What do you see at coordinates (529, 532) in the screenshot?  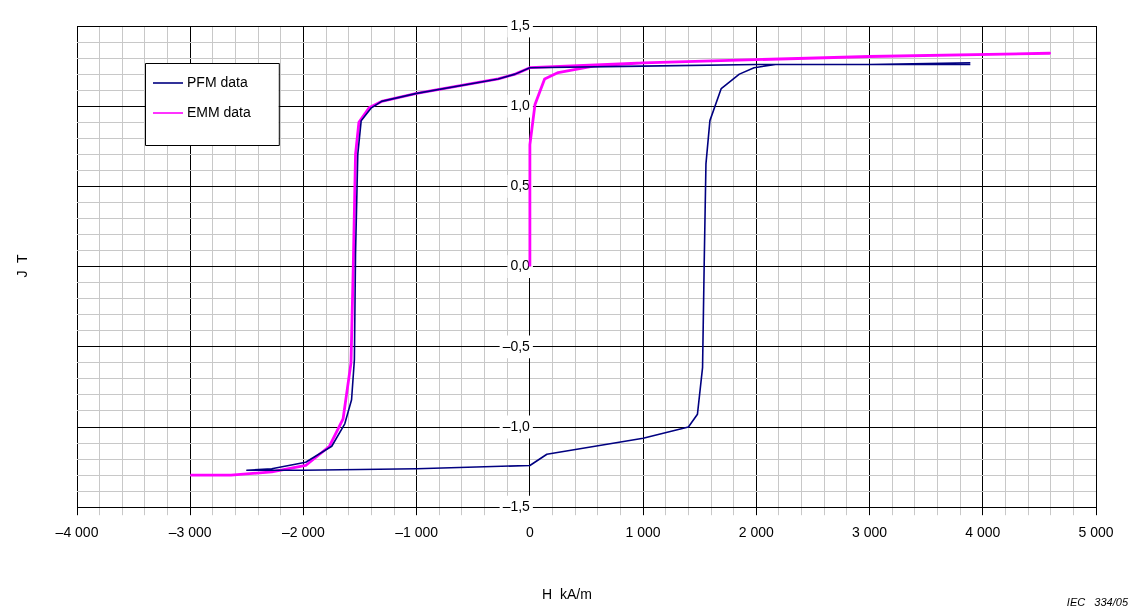 I see `x-tick-label: 0` at bounding box center [529, 532].